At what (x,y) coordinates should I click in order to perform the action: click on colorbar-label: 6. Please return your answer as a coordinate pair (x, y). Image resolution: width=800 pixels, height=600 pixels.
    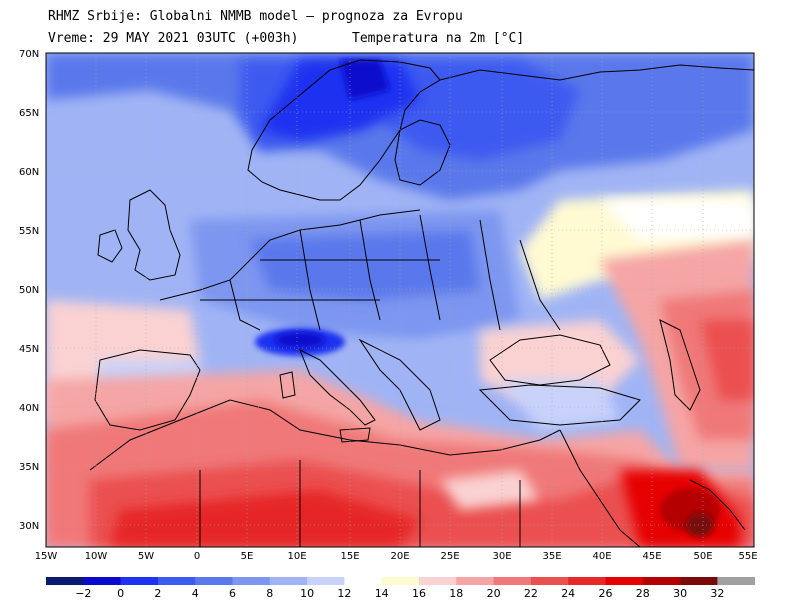
    Looking at the image, I should click on (232, 593).